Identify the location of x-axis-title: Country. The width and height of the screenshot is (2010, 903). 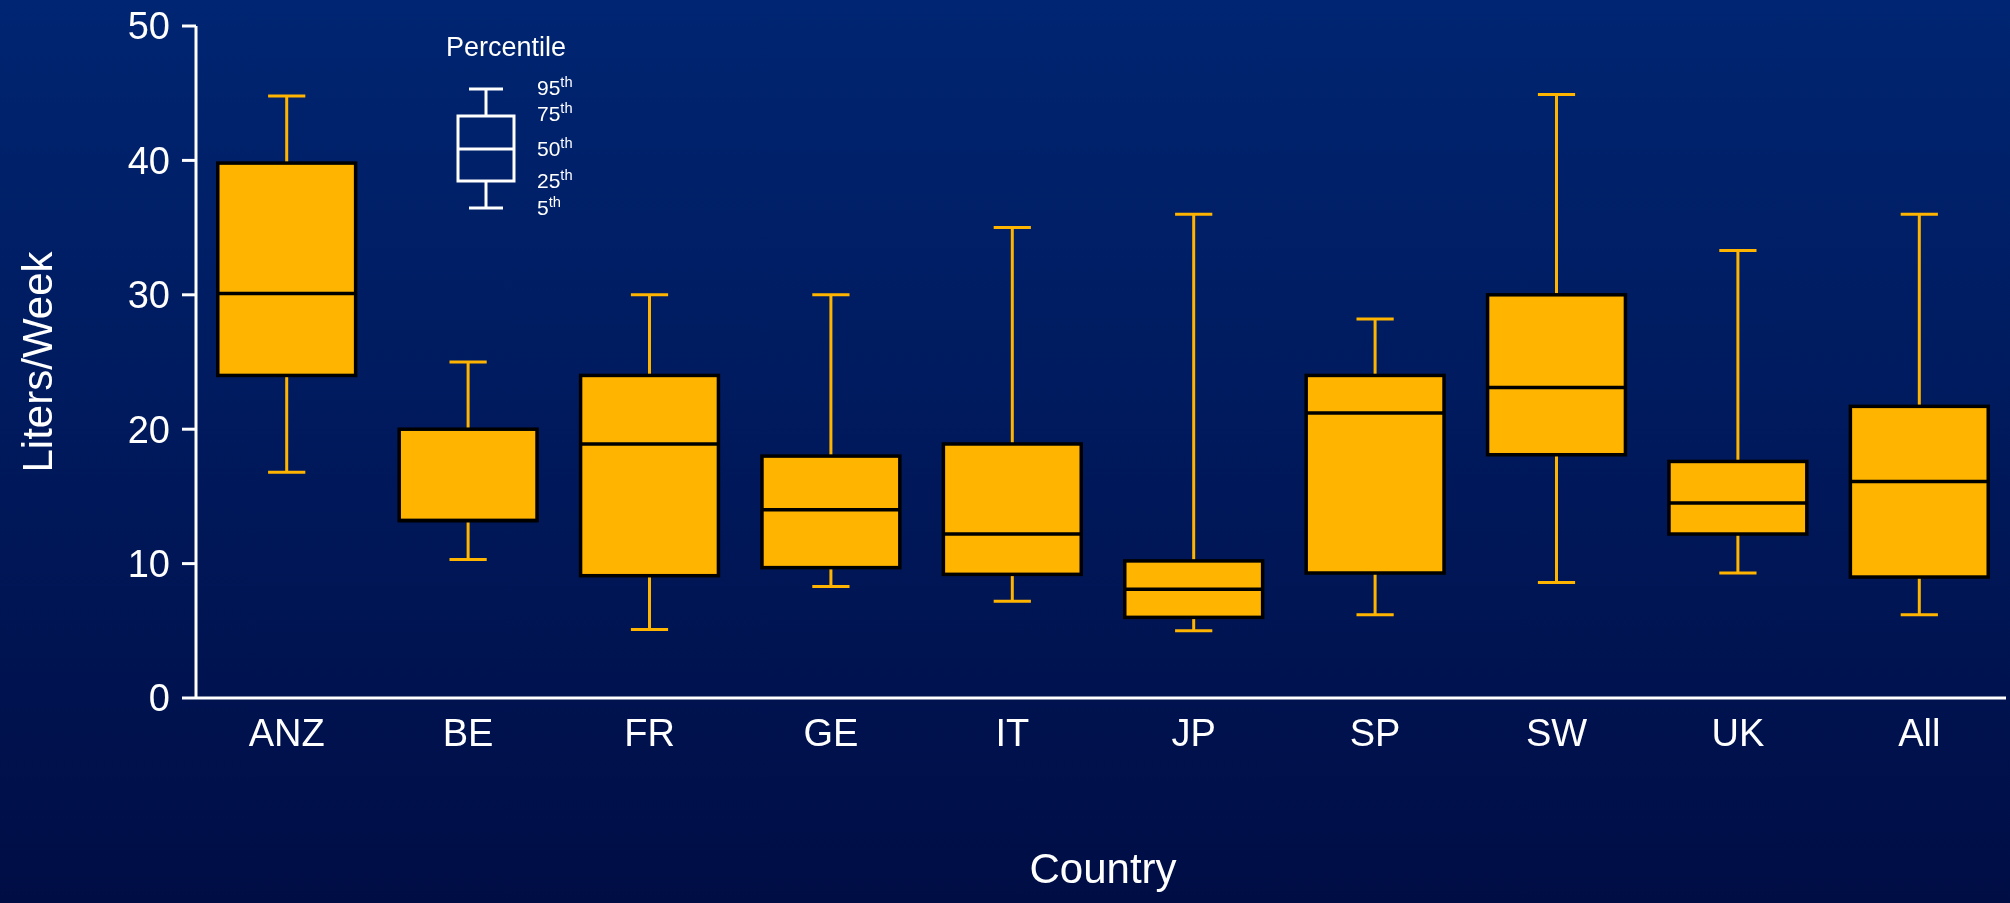
(1103, 868).